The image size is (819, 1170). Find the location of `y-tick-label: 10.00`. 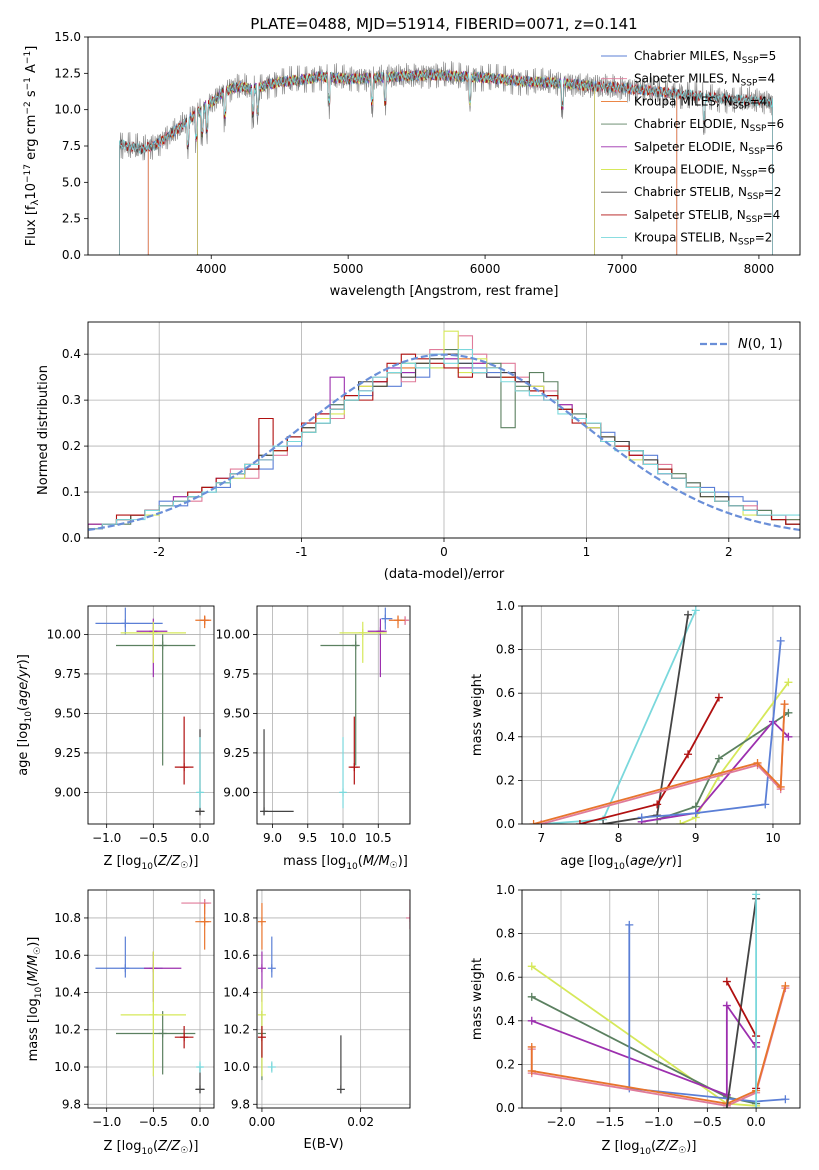

y-tick-label: 10.00 is located at coordinates (64, 634).